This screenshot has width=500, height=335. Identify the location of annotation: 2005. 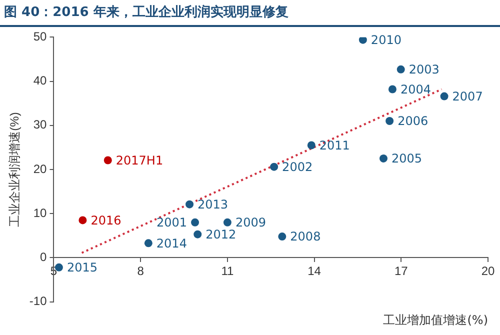
(406, 159).